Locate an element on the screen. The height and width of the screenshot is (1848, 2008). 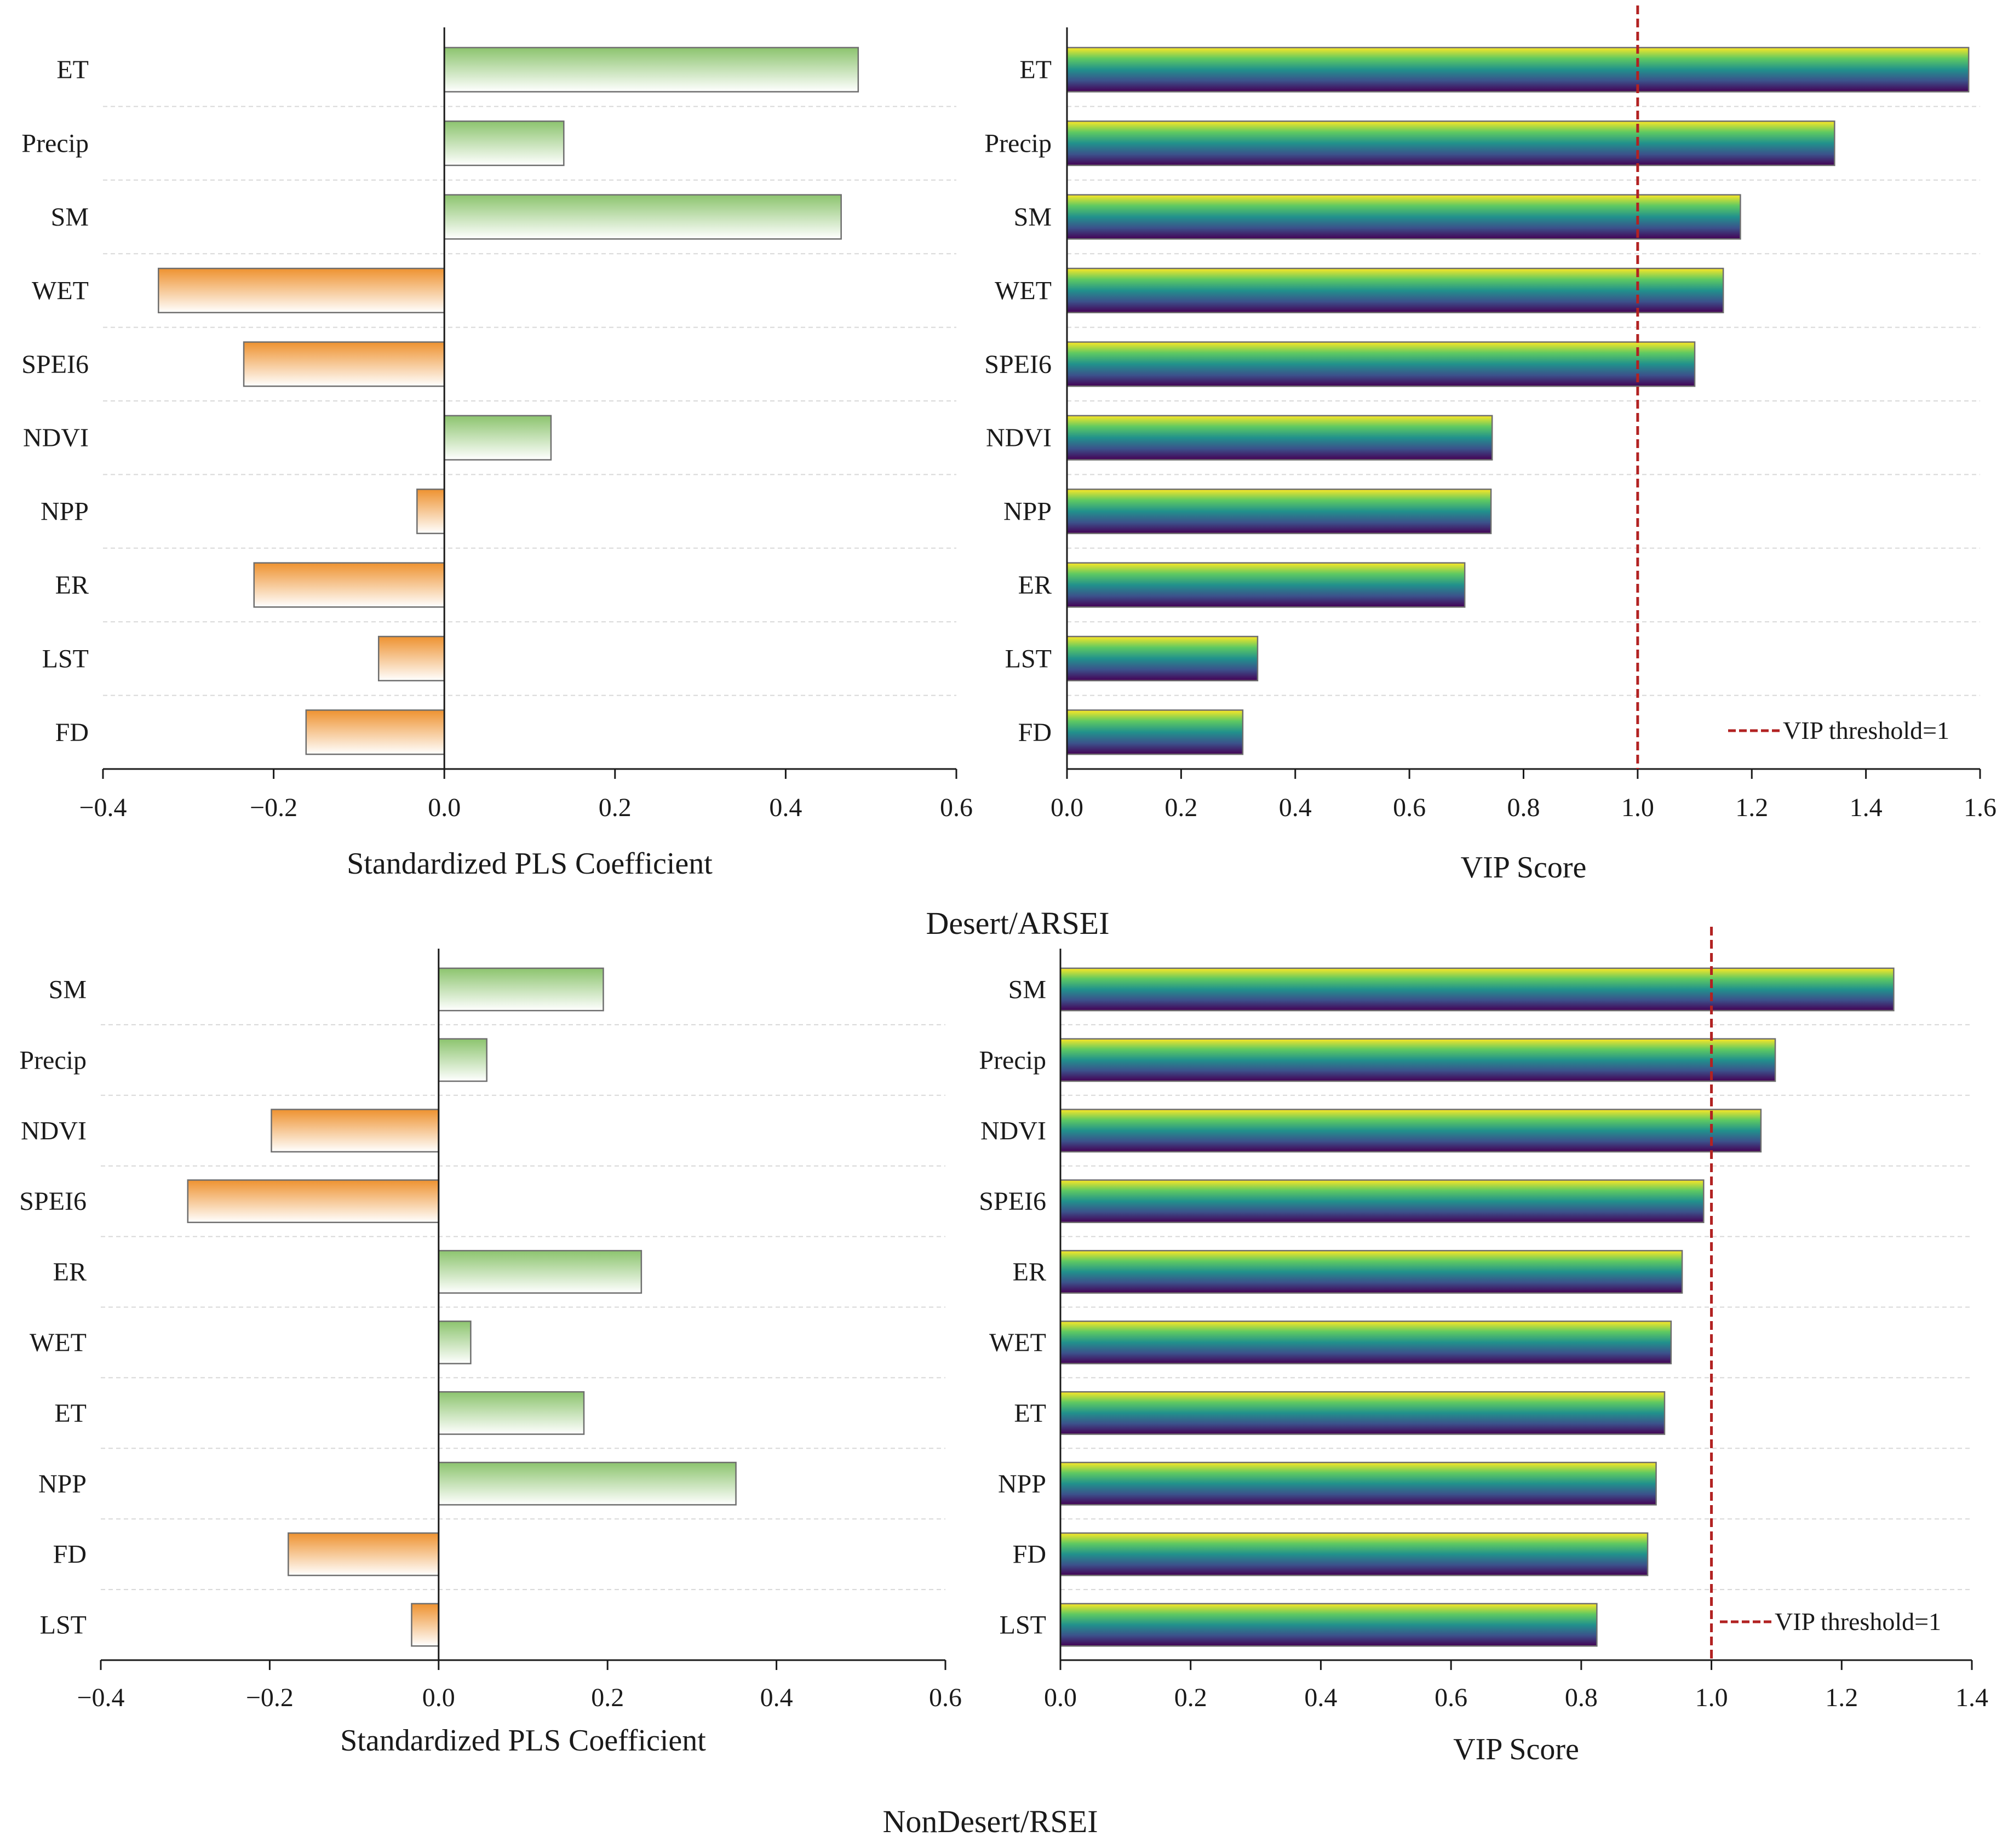
x-tick-label: 1.4 is located at coordinates (1866, 807).